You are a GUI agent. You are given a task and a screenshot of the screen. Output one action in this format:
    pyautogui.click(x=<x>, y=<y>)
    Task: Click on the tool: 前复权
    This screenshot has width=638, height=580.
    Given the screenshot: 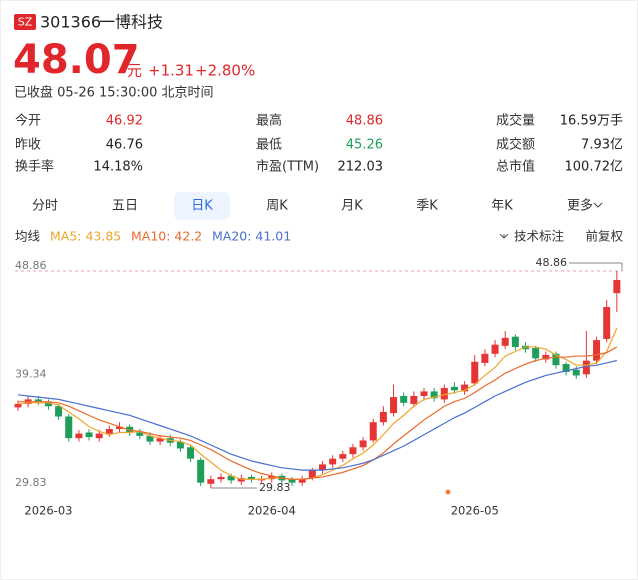 What is the action you would take?
    pyautogui.click(x=604, y=236)
    